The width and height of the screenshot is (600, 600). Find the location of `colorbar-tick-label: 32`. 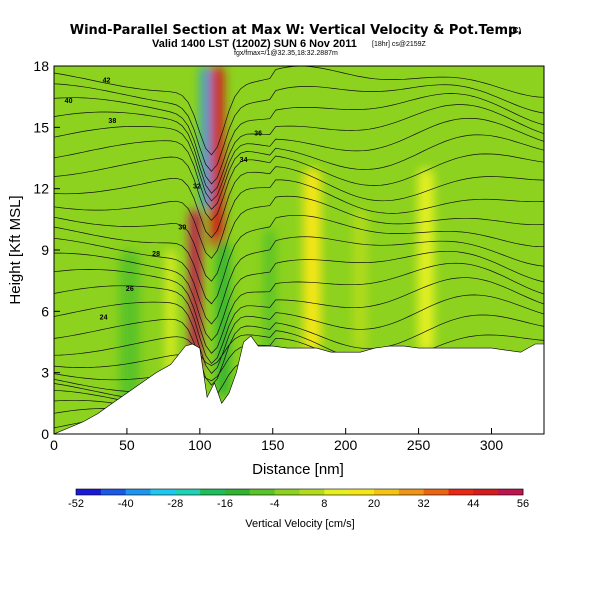

colorbar-tick-label: 32 is located at coordinates (424, 504).